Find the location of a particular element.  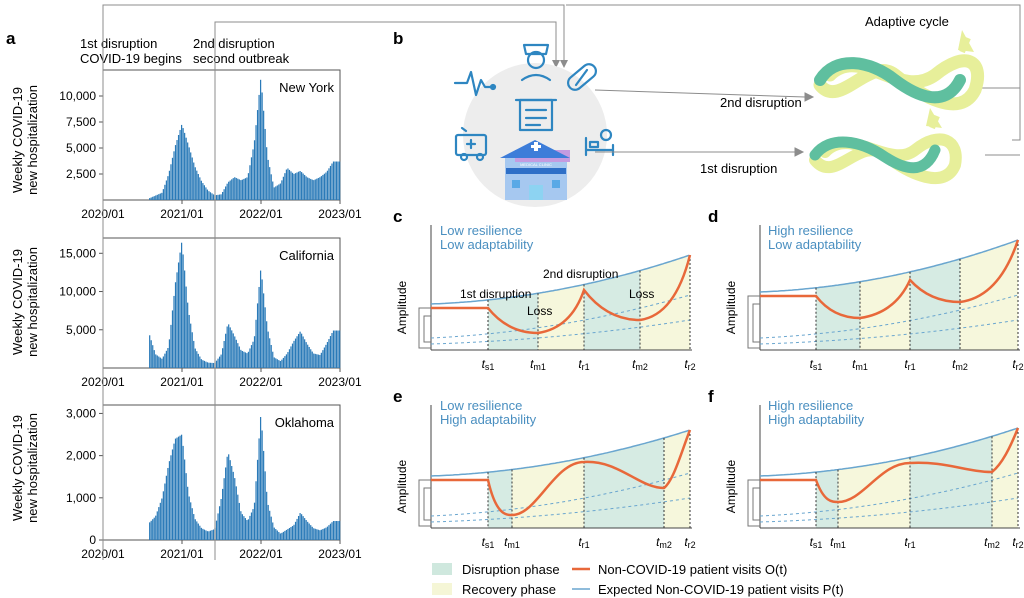

phase-tick-label: tm2 is located at coordinates (992, 542).